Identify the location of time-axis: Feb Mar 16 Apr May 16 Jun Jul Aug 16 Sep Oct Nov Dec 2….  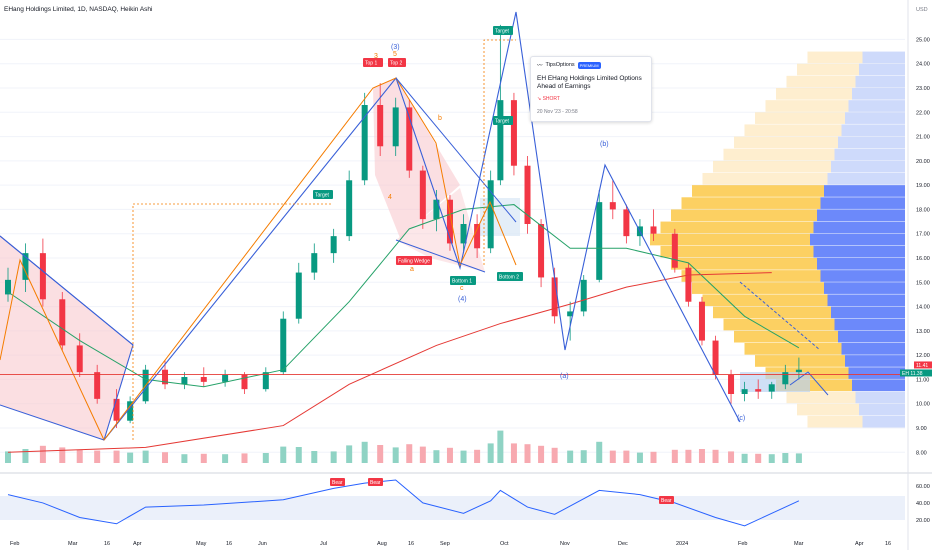
(450, 544).